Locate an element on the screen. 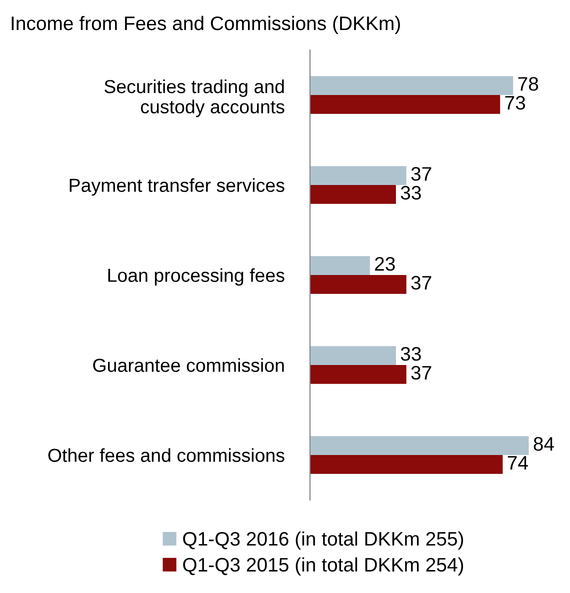 Image resolution: width=570 pixels, height=593 pixels. y-tick-label: Securities trading and custody accounts is located at coordinates (194, 98).